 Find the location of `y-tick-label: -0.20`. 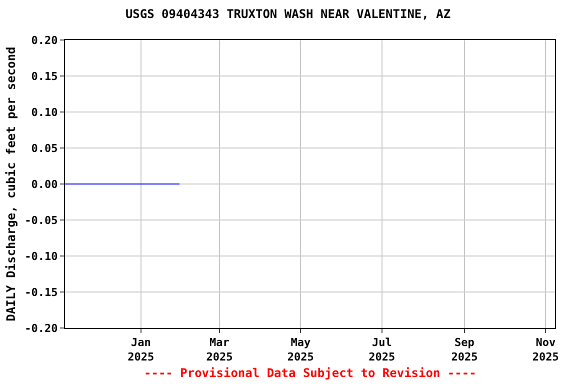

y-tick-label: -0.20 is located at coordinates (41, 328).